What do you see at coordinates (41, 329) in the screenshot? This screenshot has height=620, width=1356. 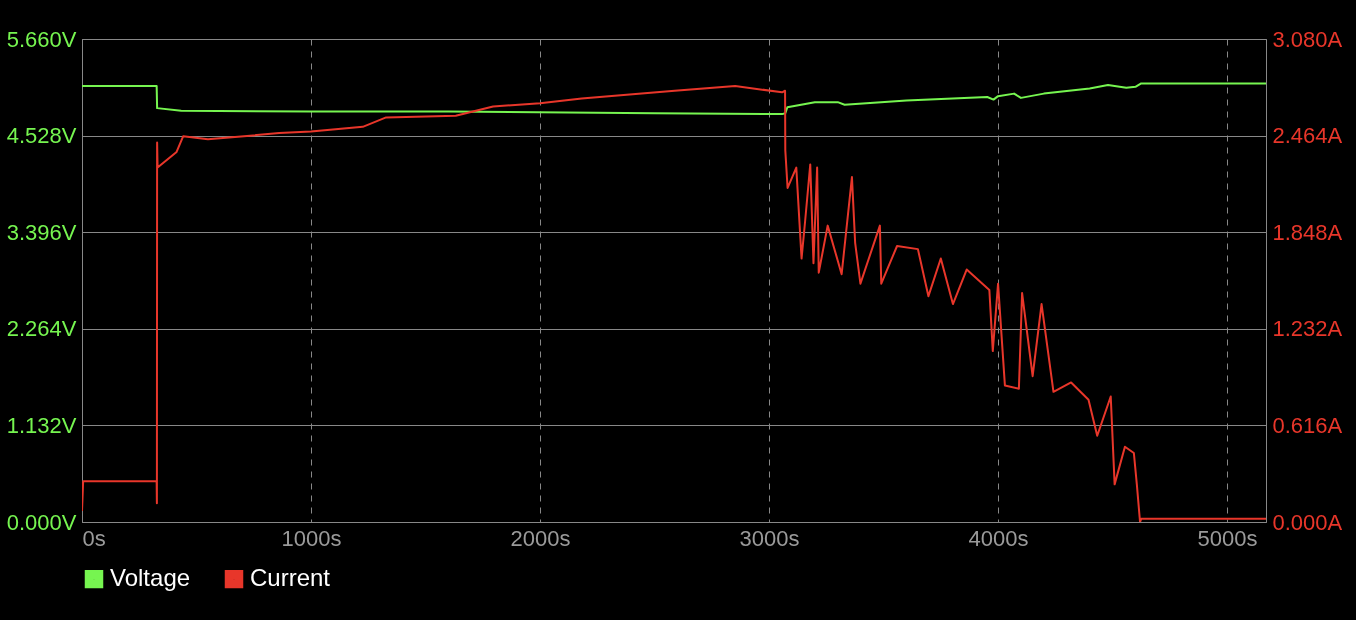 I see `y-tick-label: 2.264V` at bounding box center [41, 329].